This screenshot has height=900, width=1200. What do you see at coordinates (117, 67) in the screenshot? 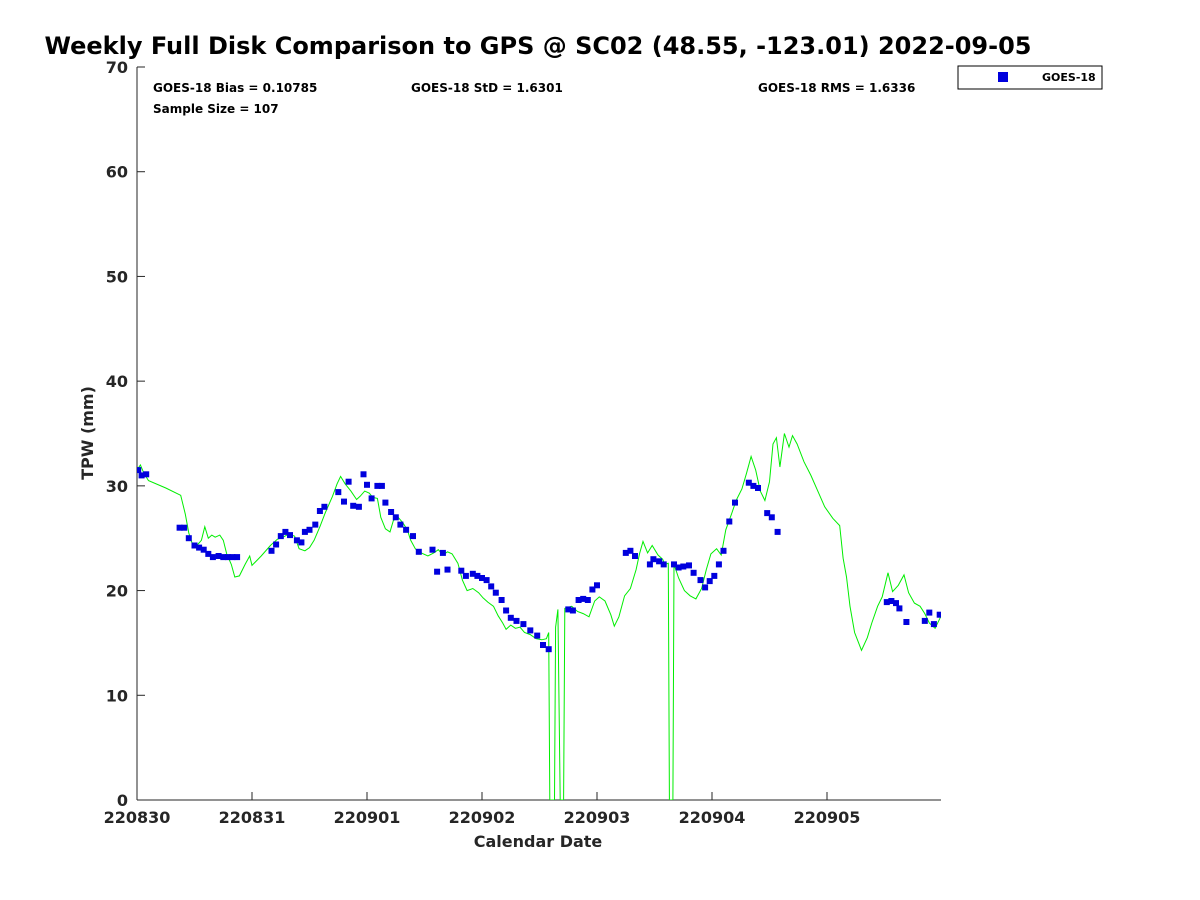
I see `y-tick-label: 70` at bounding box center [117, 67].